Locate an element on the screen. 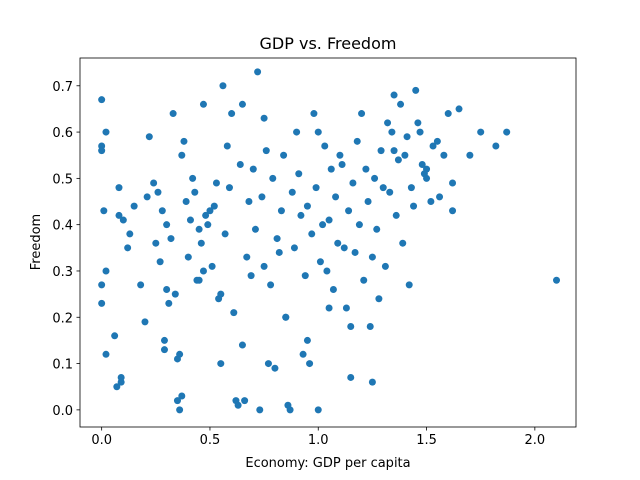 The width and height of the screenshot is (640, 480). y-axis-label: Freedom is located at coordinates (36, 242).